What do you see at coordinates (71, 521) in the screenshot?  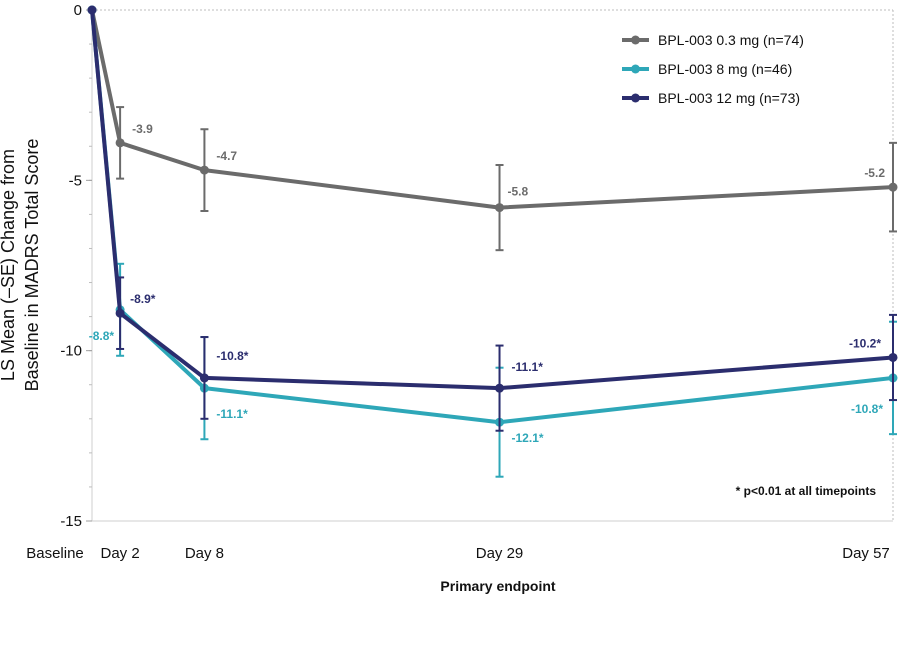 I see `y-tick-label: -15` at bounding box center [71, 521].